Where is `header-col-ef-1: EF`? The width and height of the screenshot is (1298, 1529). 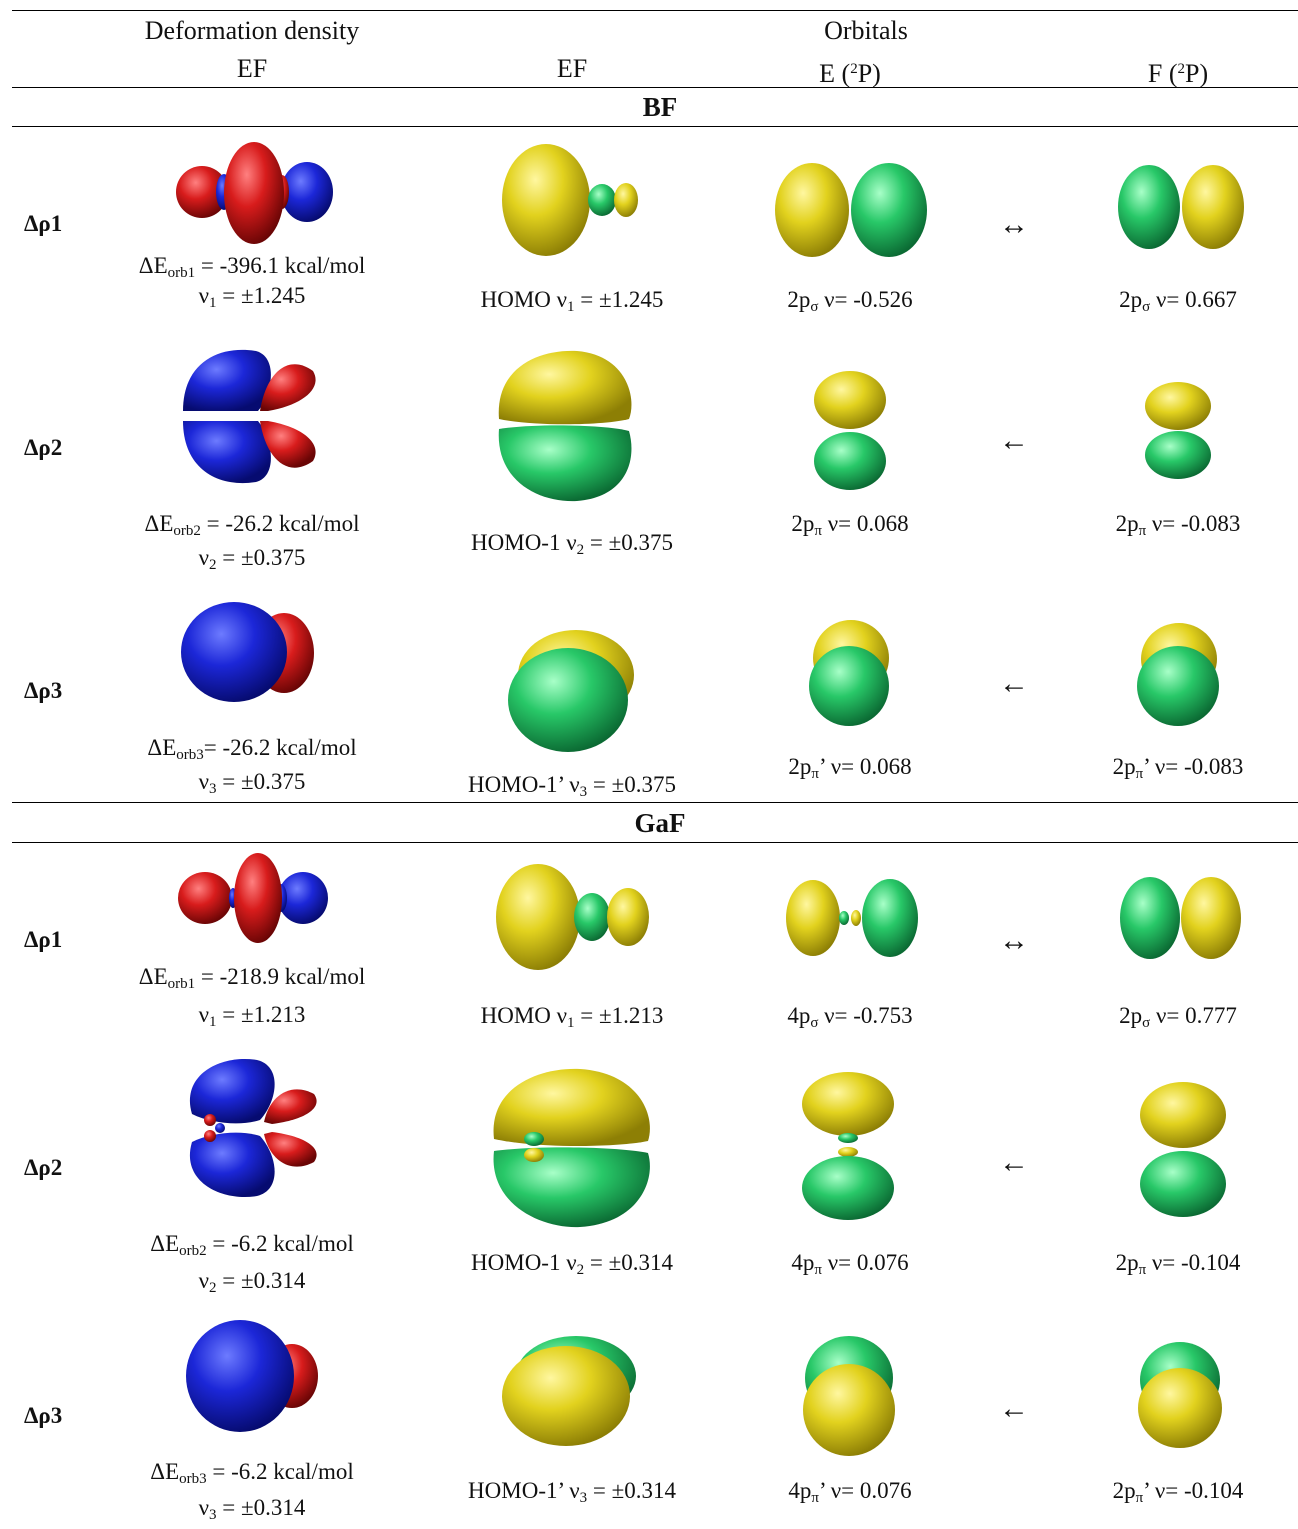 header-col-ef-1: EF is located at coordinates (252, 68).